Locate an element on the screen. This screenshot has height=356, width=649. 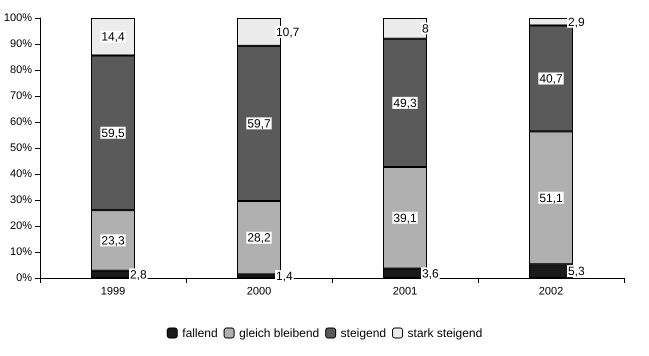
data-label: 1,4 is located at coordinates (285, 276).